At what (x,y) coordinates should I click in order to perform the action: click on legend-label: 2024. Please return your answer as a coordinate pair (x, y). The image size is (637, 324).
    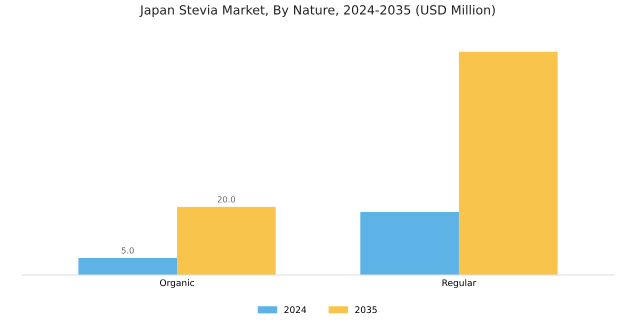
    Looking at the image, I should click on (295, 310).